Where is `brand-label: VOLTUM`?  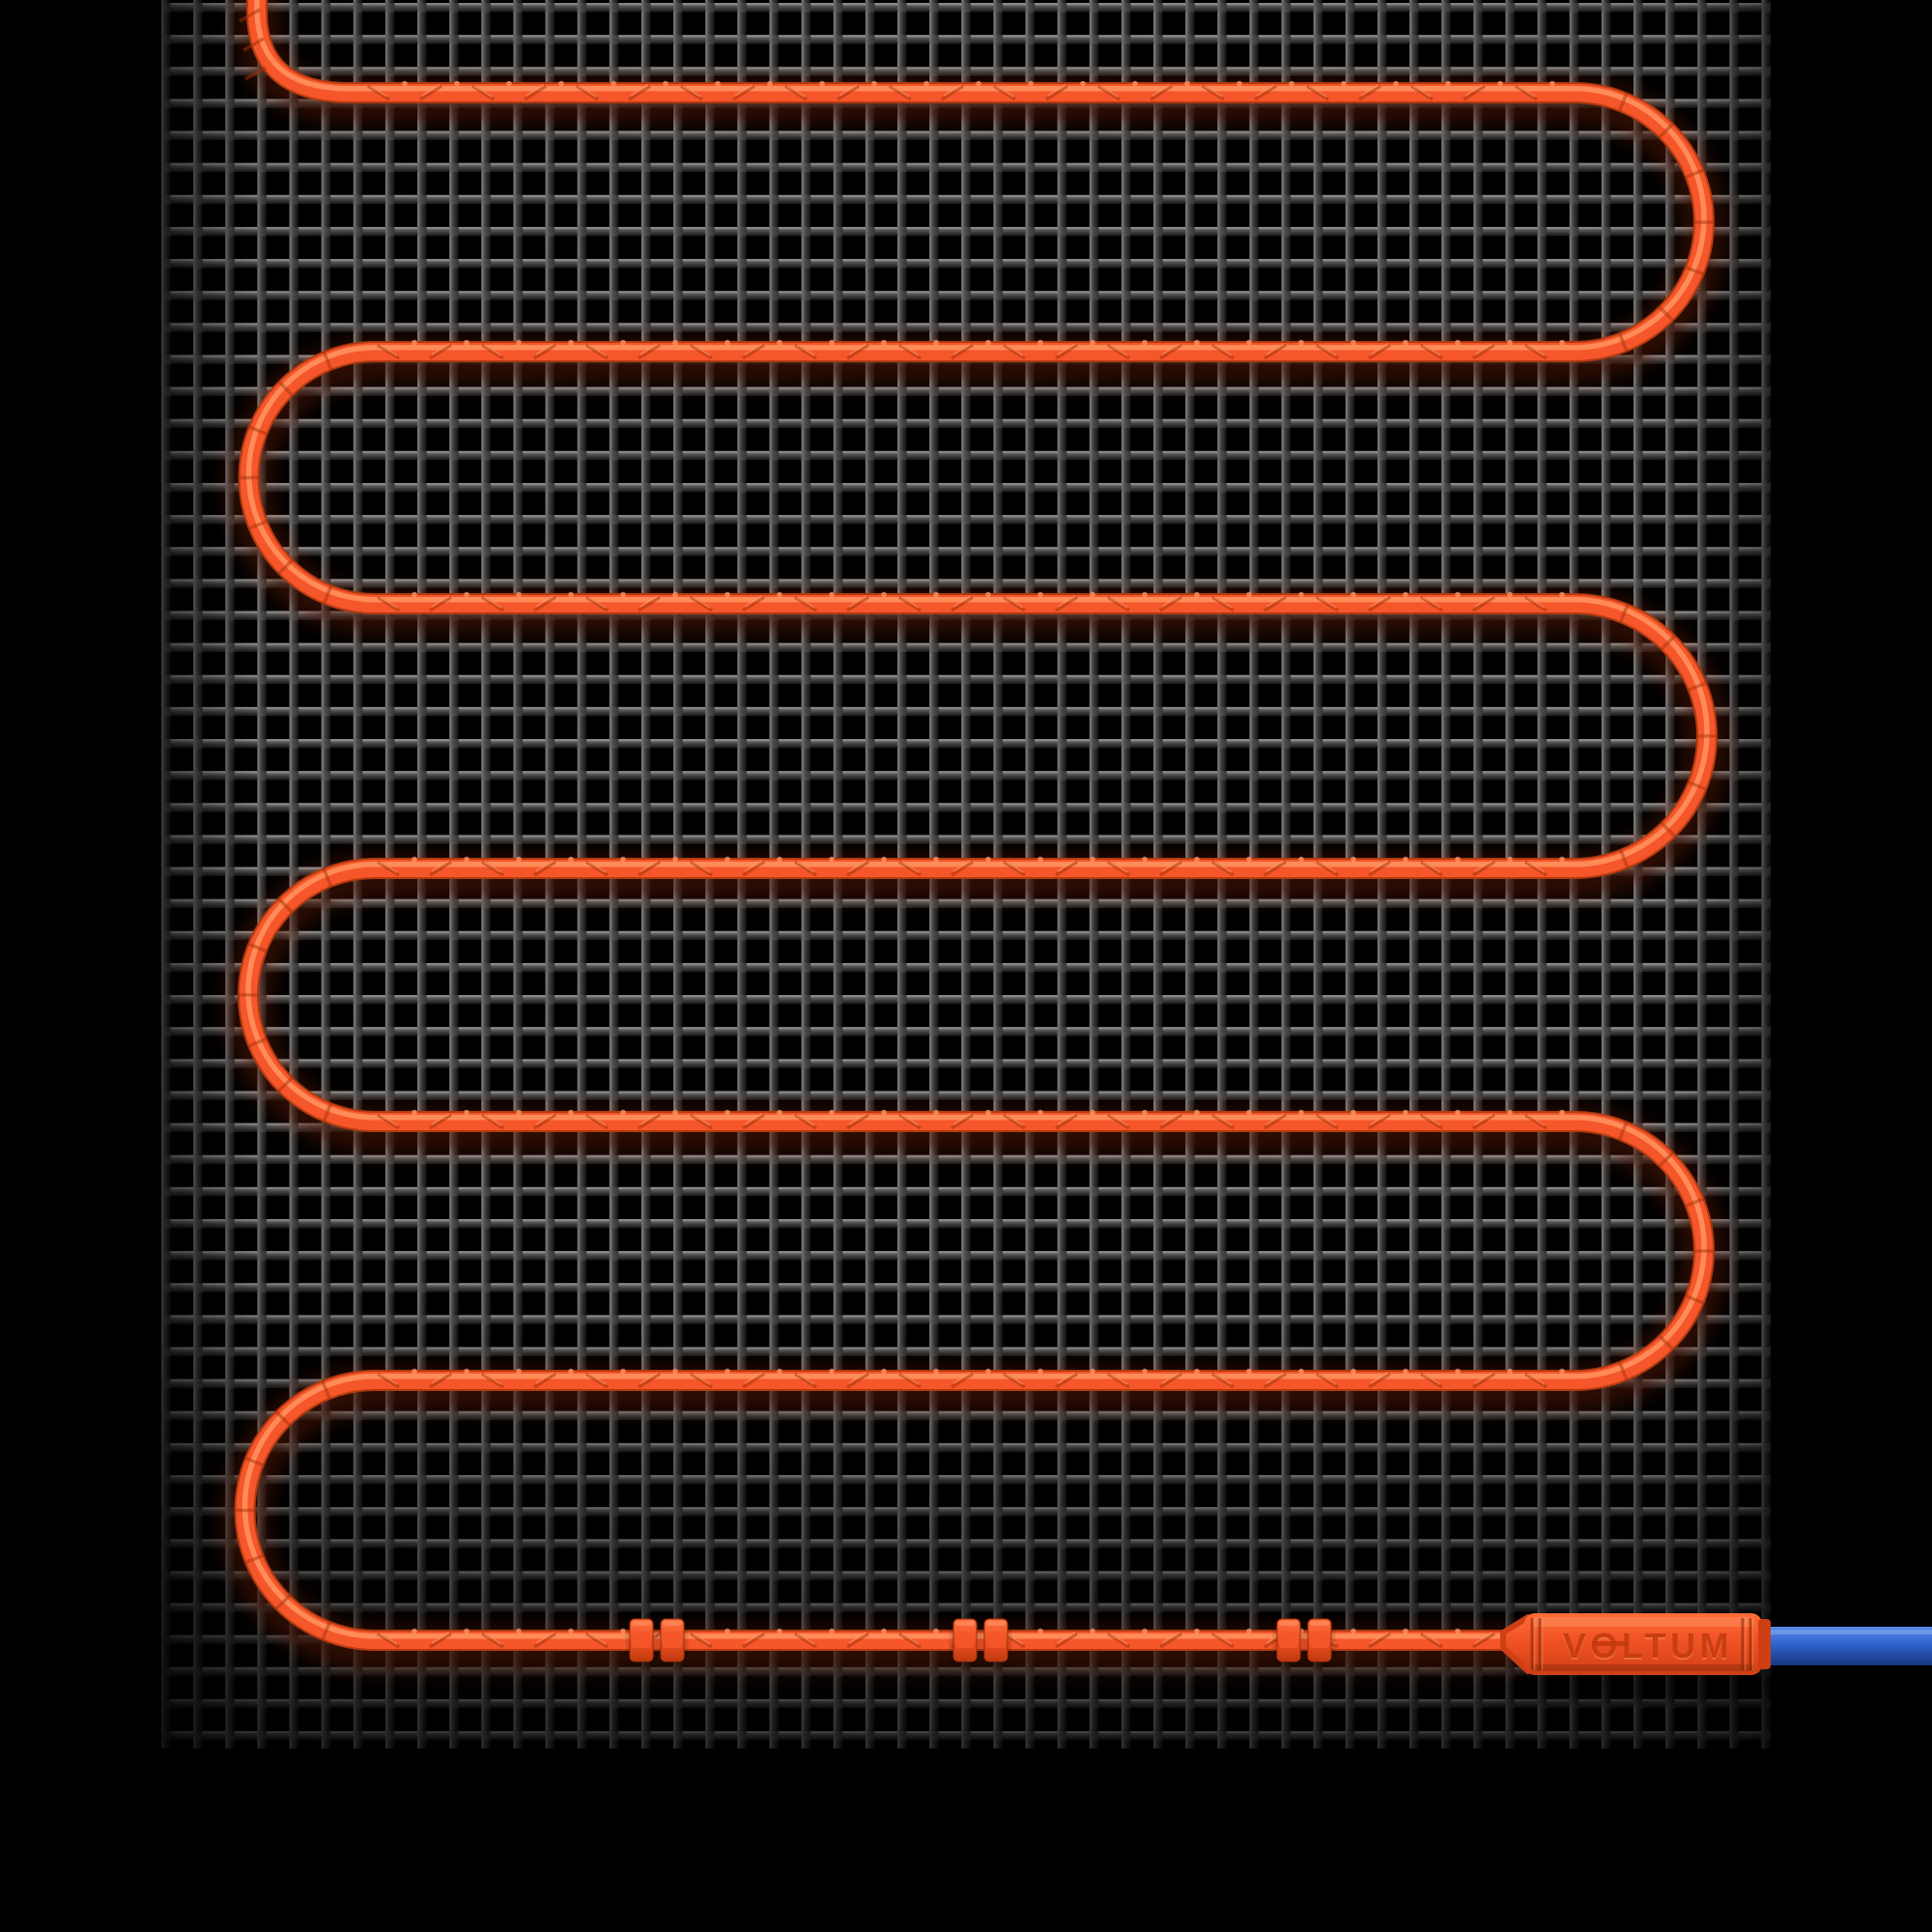 brand-label: VOLTUM is located at coordinates (1648, 1645).